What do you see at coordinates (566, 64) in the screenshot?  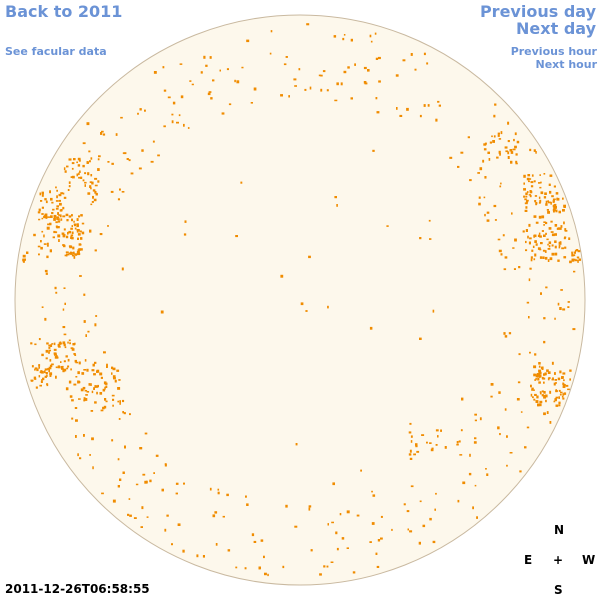 I see `next-hour-link: Next hour` at bounding box center [566, 64].